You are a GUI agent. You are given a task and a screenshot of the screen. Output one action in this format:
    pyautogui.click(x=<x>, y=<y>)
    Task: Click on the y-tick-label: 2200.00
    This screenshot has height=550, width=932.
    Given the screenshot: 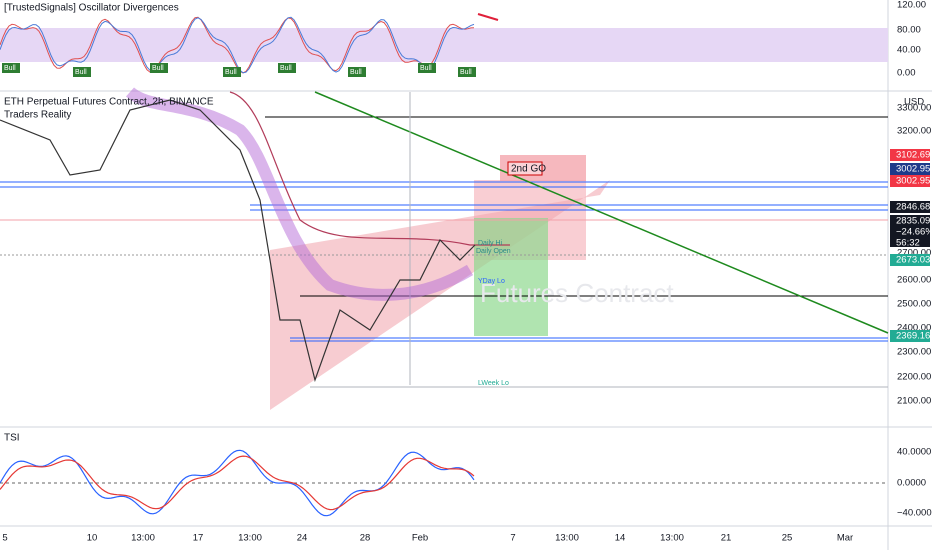 What is the action you would take?
    pyautogui.click(x=914, y=377)
    